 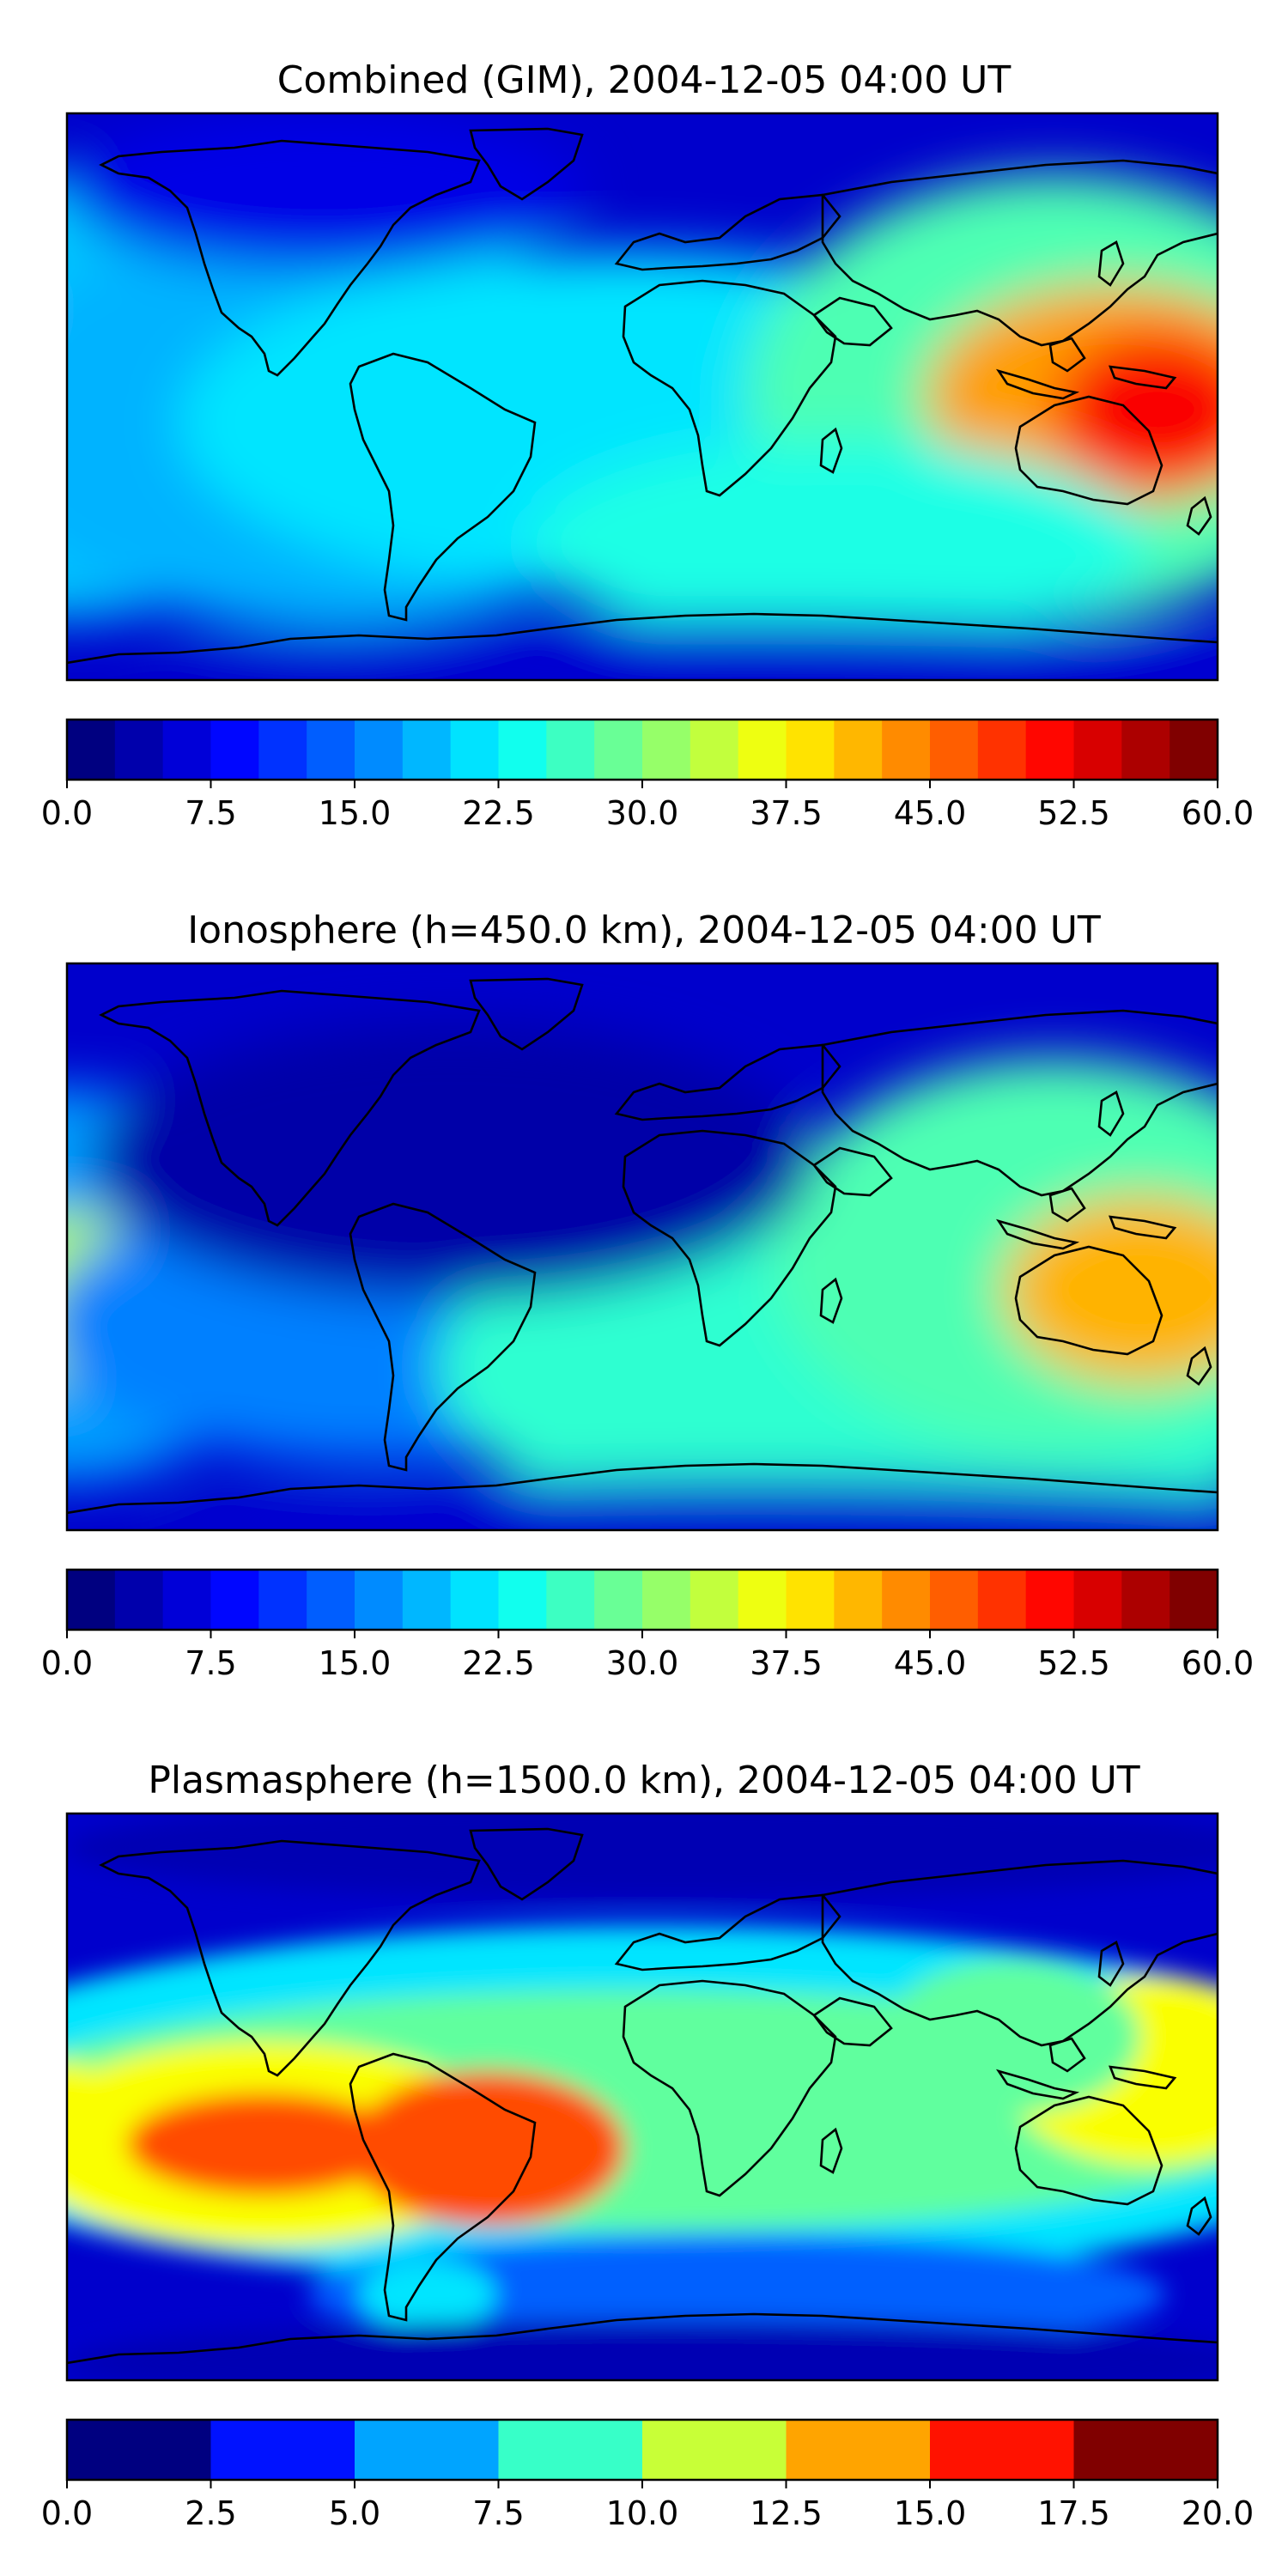 I want to click on colorbar: 0.0 2.5 5.0 7.5 10.0 12.5 15.0 17.5 20.0, so click(x=647, y=2475).